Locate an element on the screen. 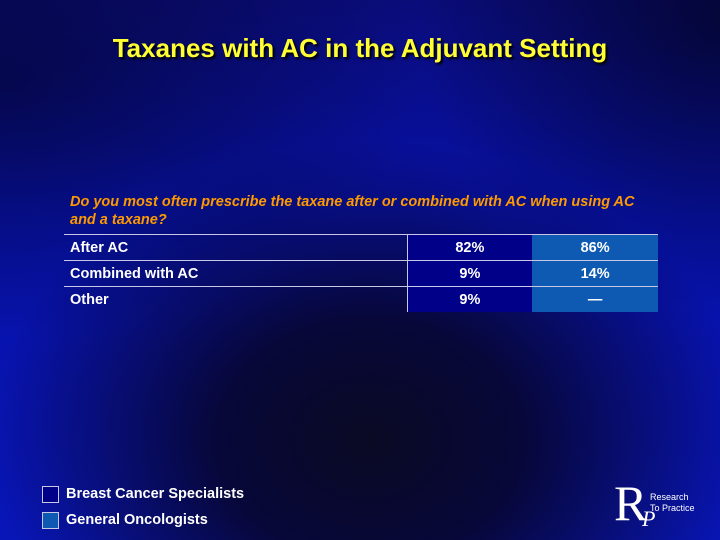  logo-line-2: To Practice is located at coordinates (672, 508).